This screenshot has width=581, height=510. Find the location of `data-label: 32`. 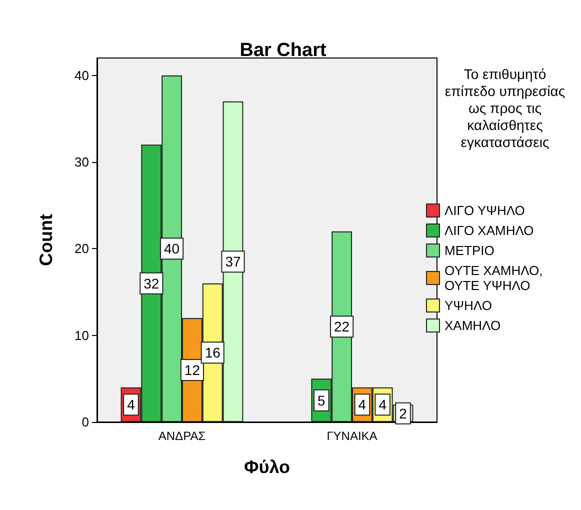

data-label: 32 is located at coordinates (152, 283).